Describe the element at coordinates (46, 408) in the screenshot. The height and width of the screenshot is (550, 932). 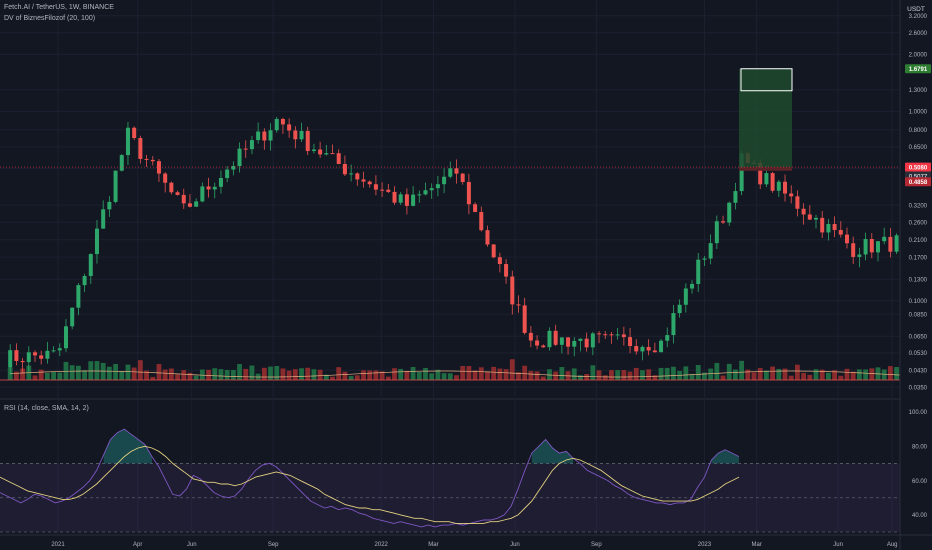
I see `rsi-legend: RSI (14, close, SMA, 14, 2)` at that location.